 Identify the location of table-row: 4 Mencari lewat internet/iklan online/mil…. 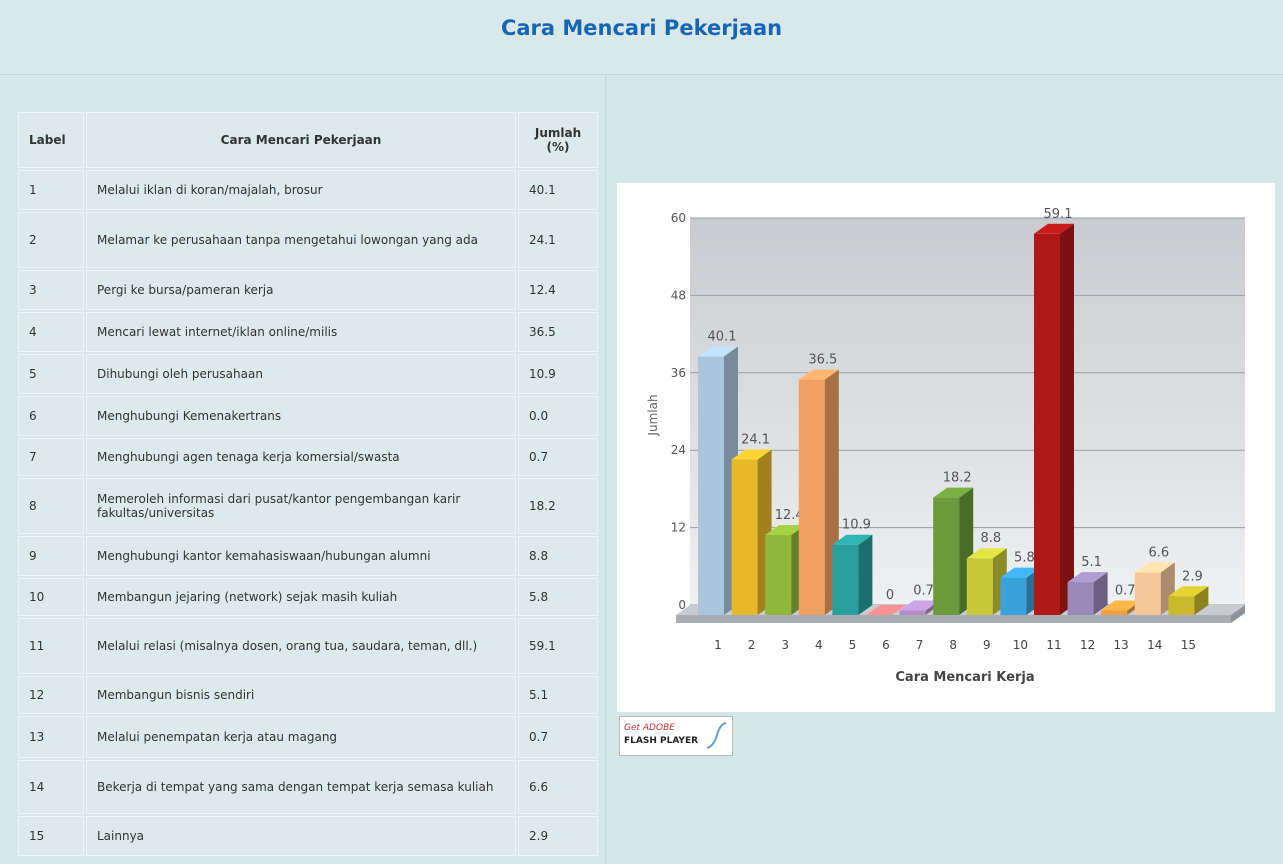
(308, 332).